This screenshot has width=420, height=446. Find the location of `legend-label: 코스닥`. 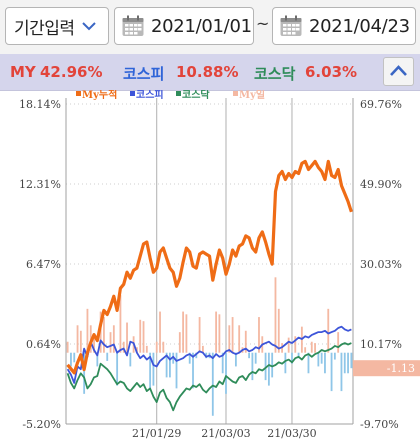

legend-label: 코스닥 is located at coordinates (196, 95).